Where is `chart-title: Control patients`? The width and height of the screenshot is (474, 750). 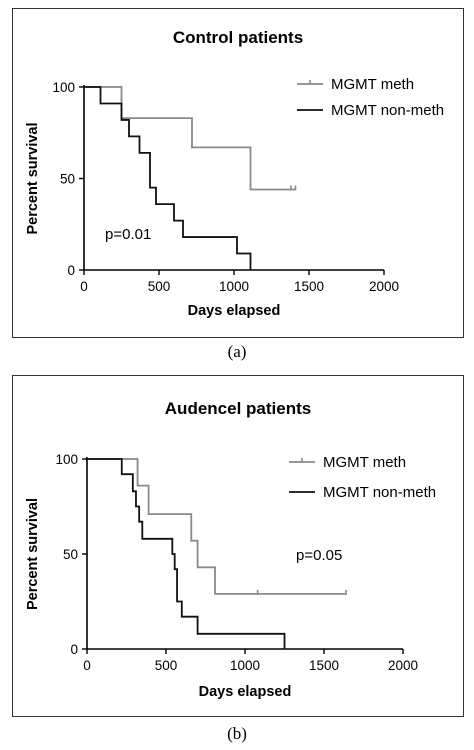
chart-title: Control patients is located at coordinates (238, 37).